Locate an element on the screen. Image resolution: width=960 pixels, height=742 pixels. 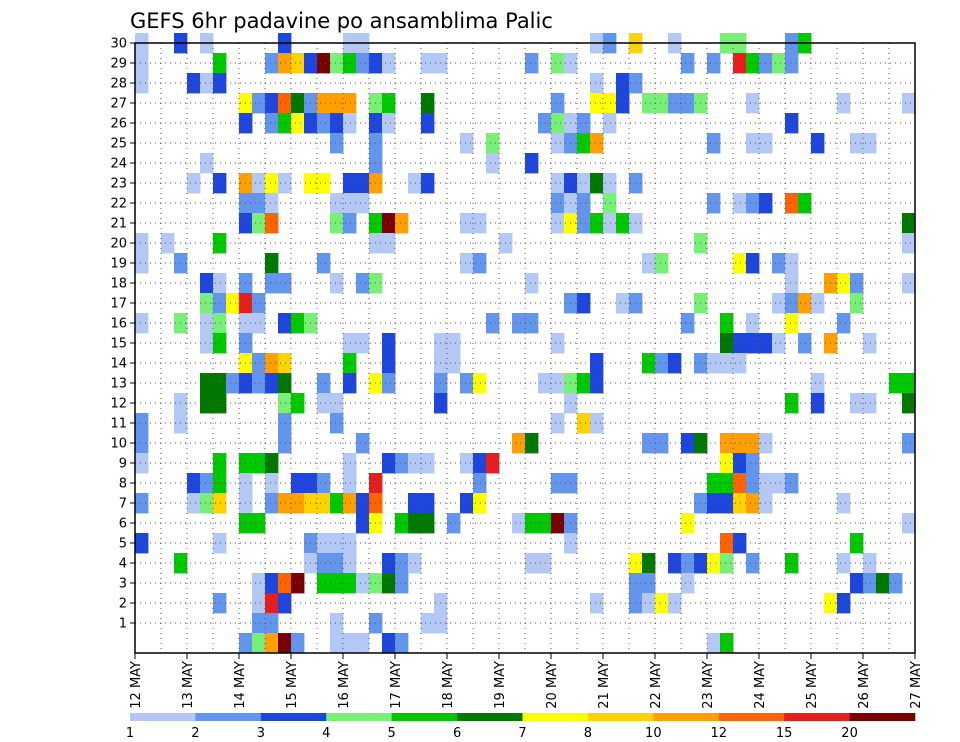
x-tick-label: 13 MAY is located at coordinates (188, 685).